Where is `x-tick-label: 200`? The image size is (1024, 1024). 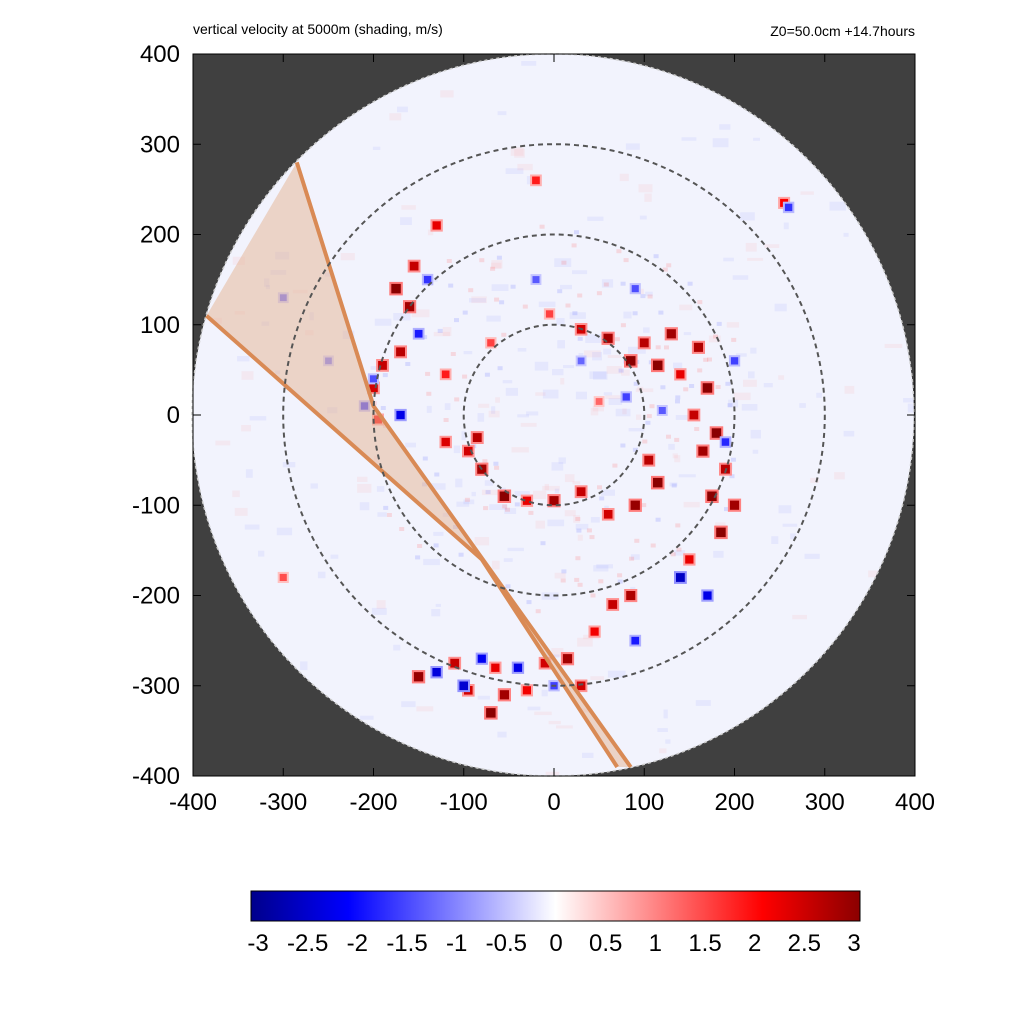 x-tick-label: 200 is located at coordinates (734, 802).